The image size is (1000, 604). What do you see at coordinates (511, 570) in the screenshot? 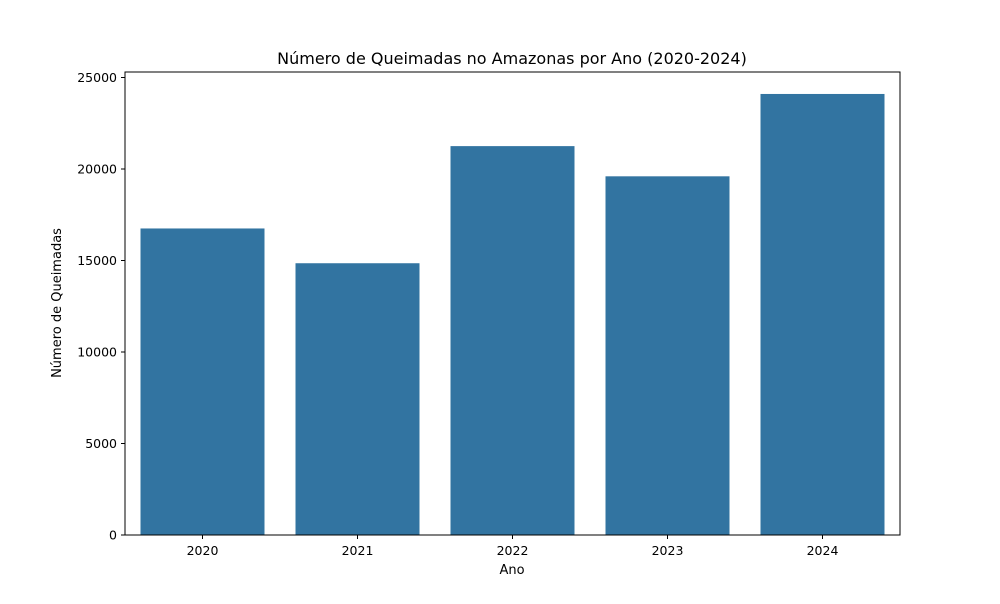
I see `x-axis-label: Ano` at bounding box center [511, 570].